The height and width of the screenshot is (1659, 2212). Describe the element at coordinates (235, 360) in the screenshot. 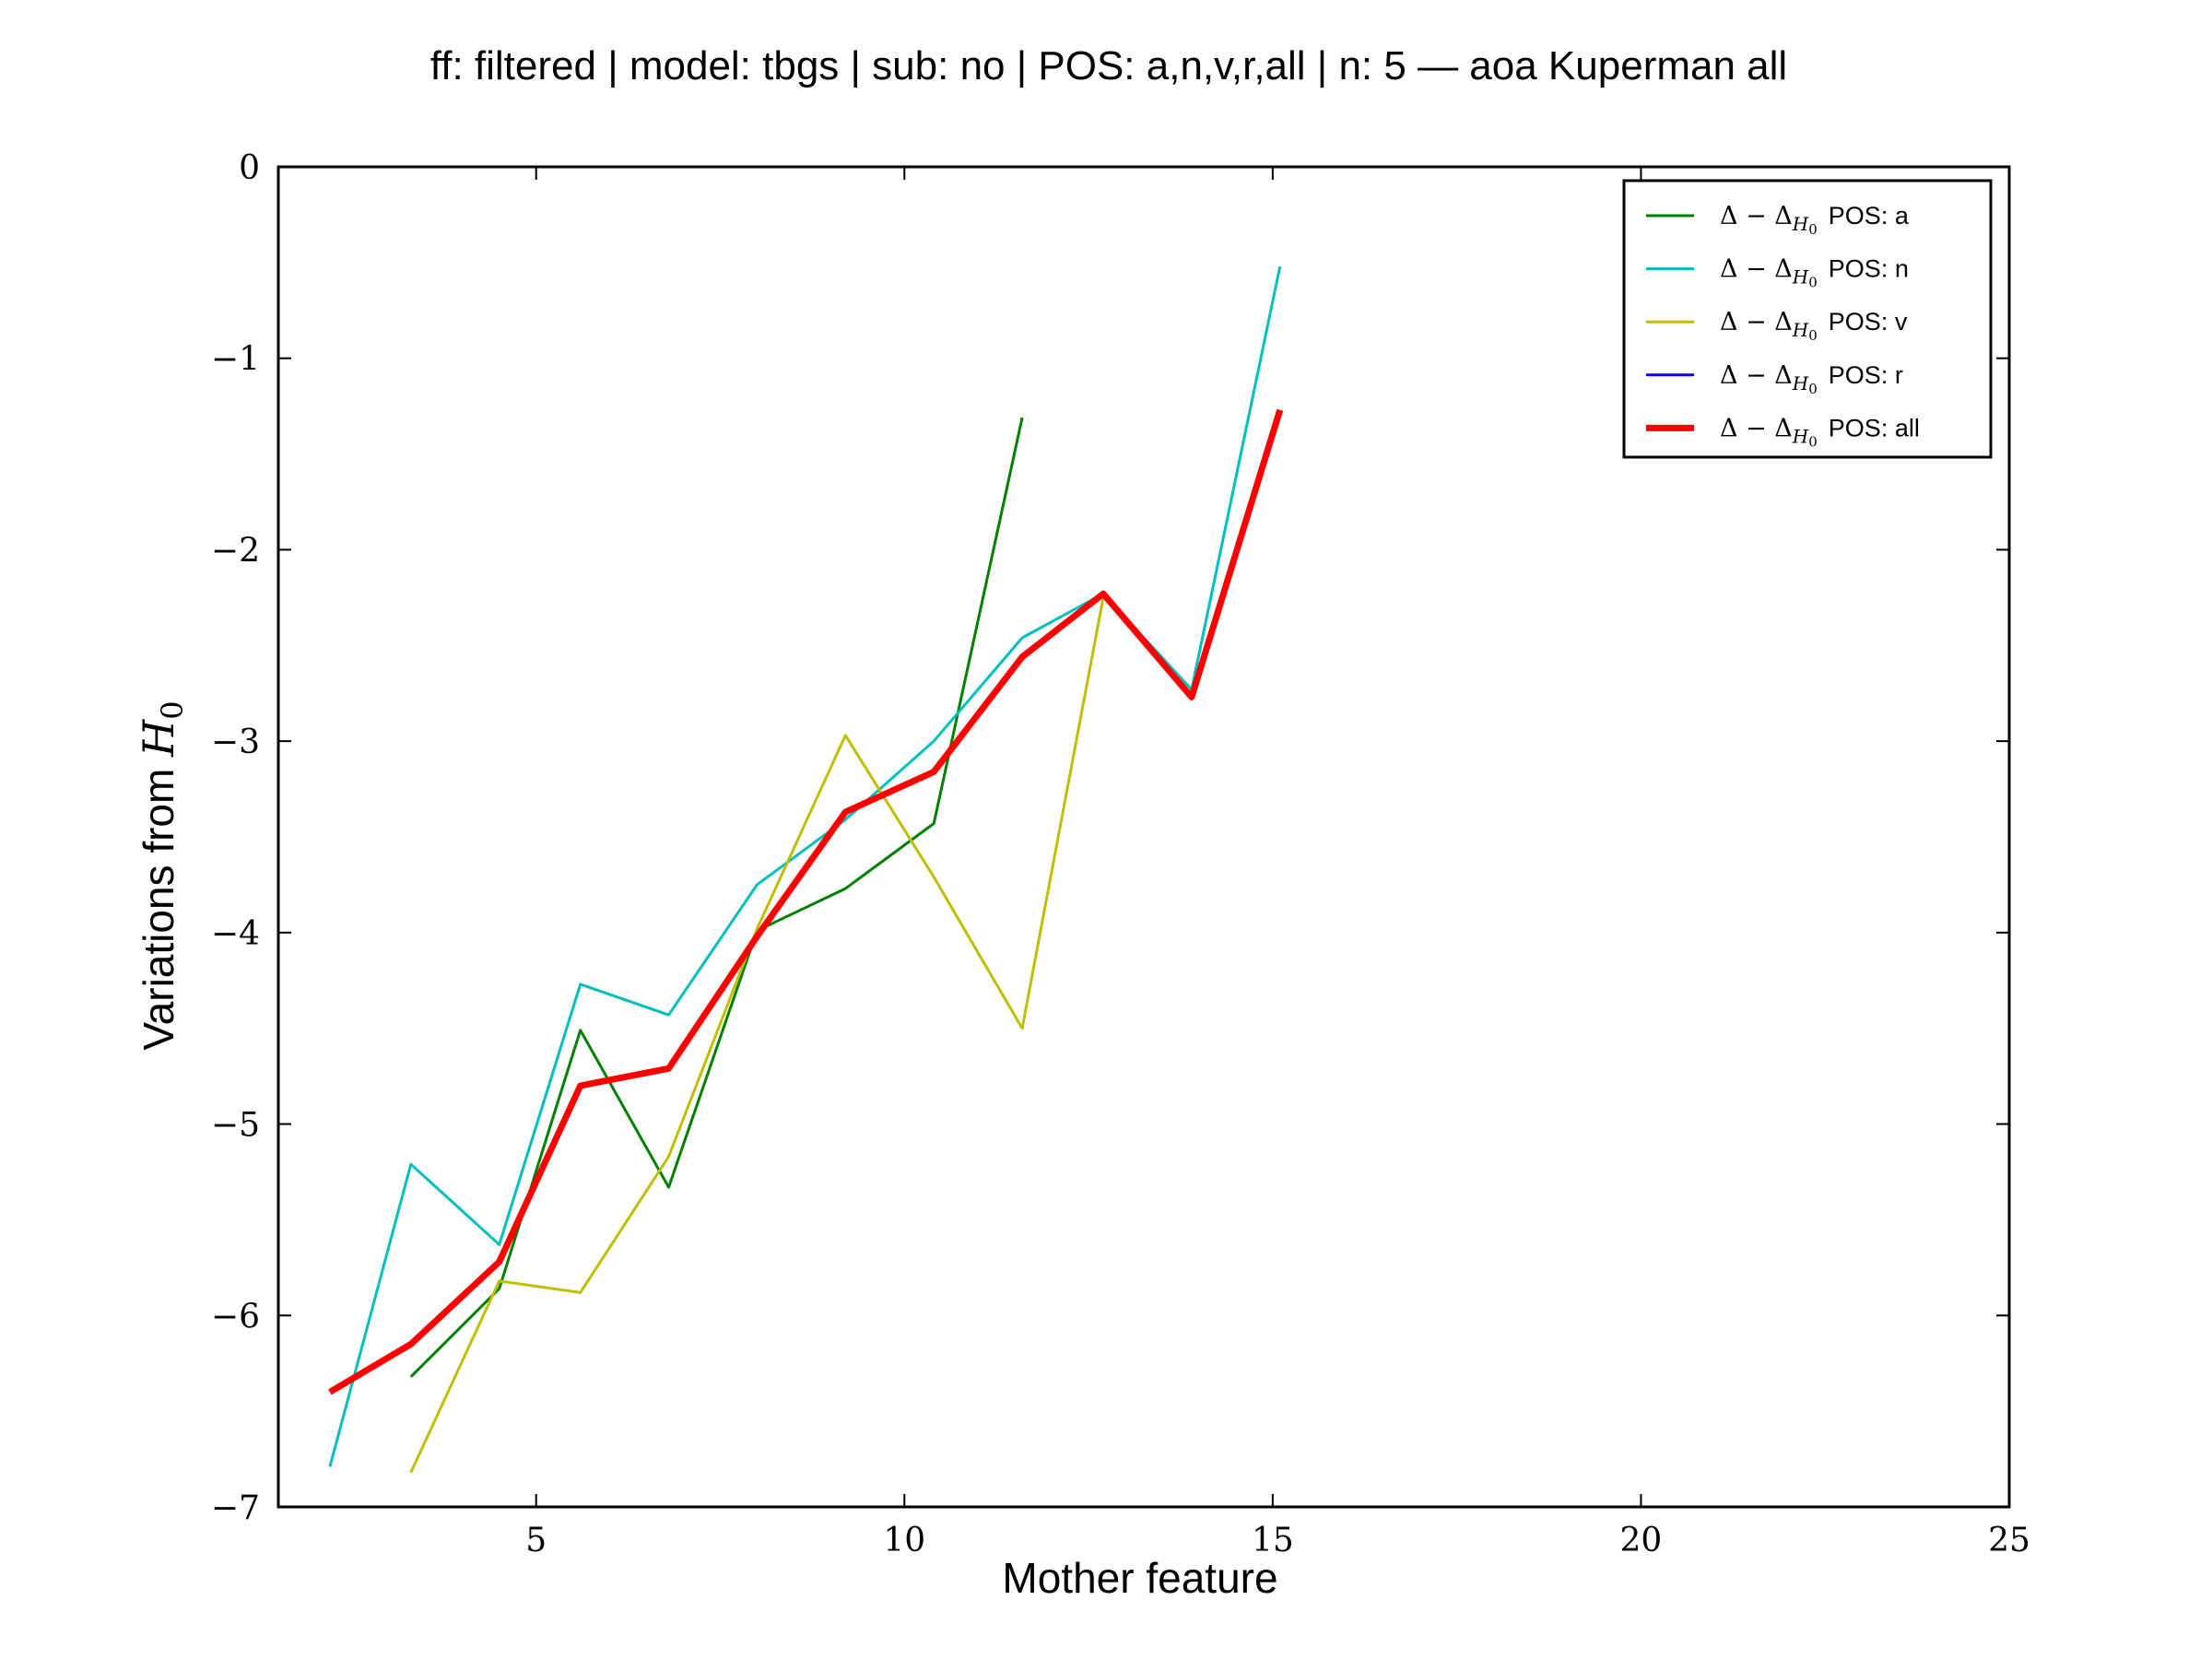

I see `y-tick-label: −1` at that location.